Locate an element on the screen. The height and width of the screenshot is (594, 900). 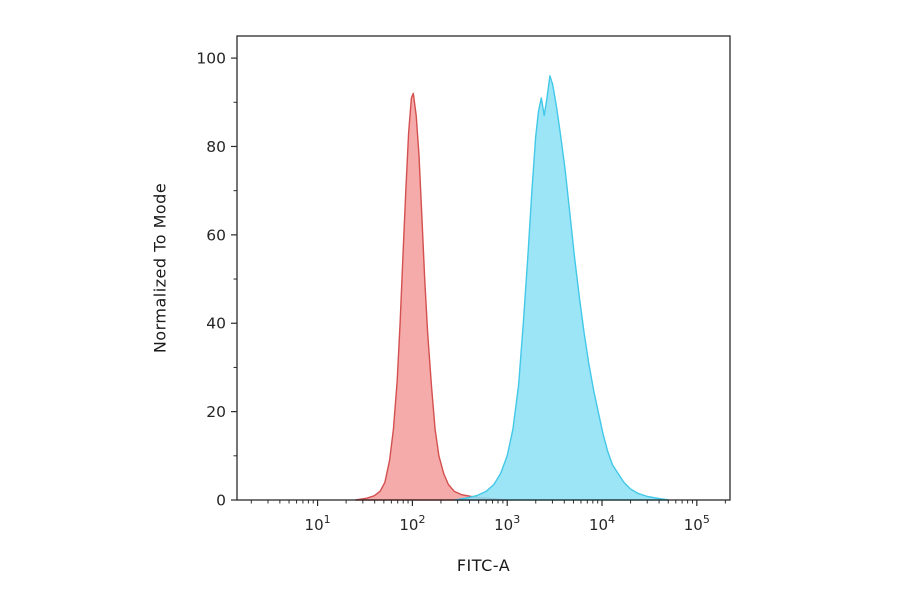
y-tick-label: 100 is located at coordinates (211, 59).